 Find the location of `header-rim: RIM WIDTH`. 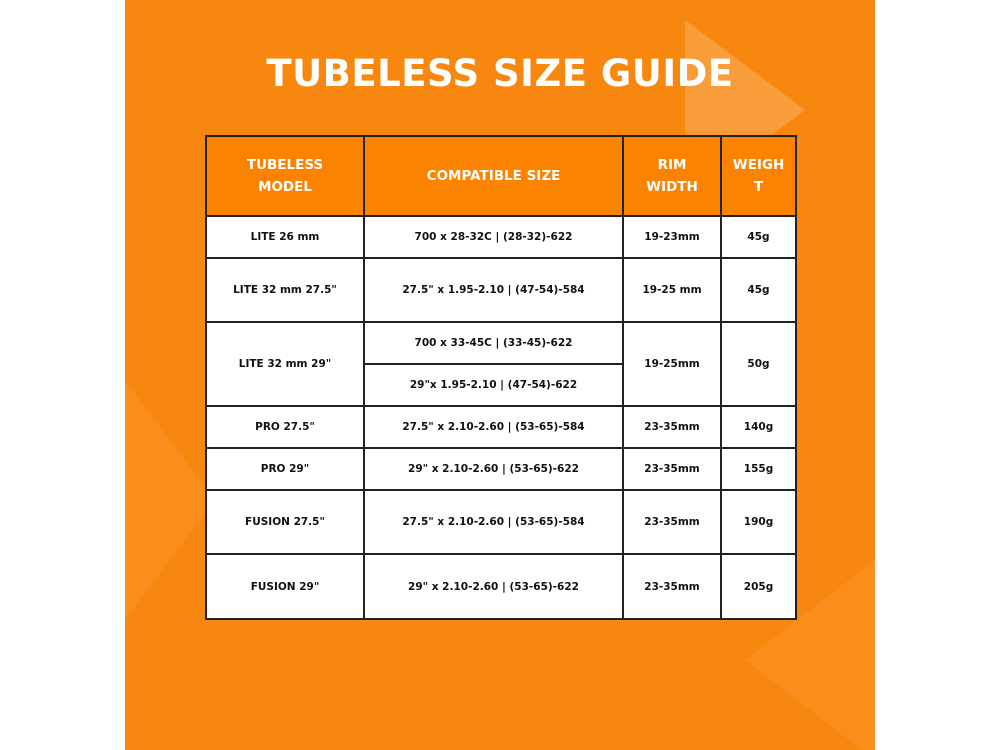

header-rim: RIM WIDTH is located at coordinates (672, 176).